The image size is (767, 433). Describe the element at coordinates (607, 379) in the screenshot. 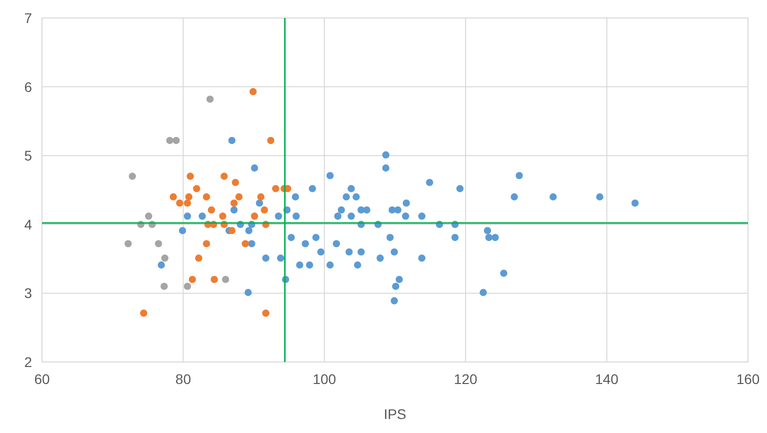

I see `x-tick-label: 140` at that location.